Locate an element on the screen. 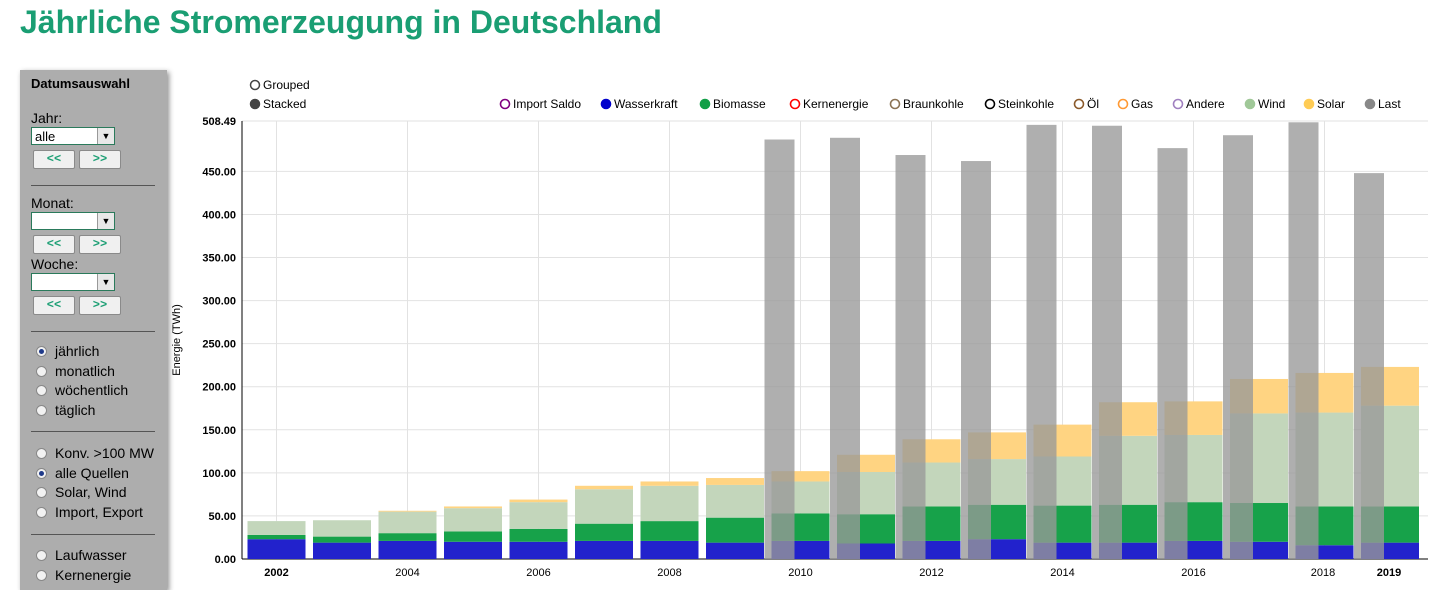 Image resolution: width=1455 pixels, height=590 pixels. legend-item-solar: Solar is located at coordinates (1331, 104).